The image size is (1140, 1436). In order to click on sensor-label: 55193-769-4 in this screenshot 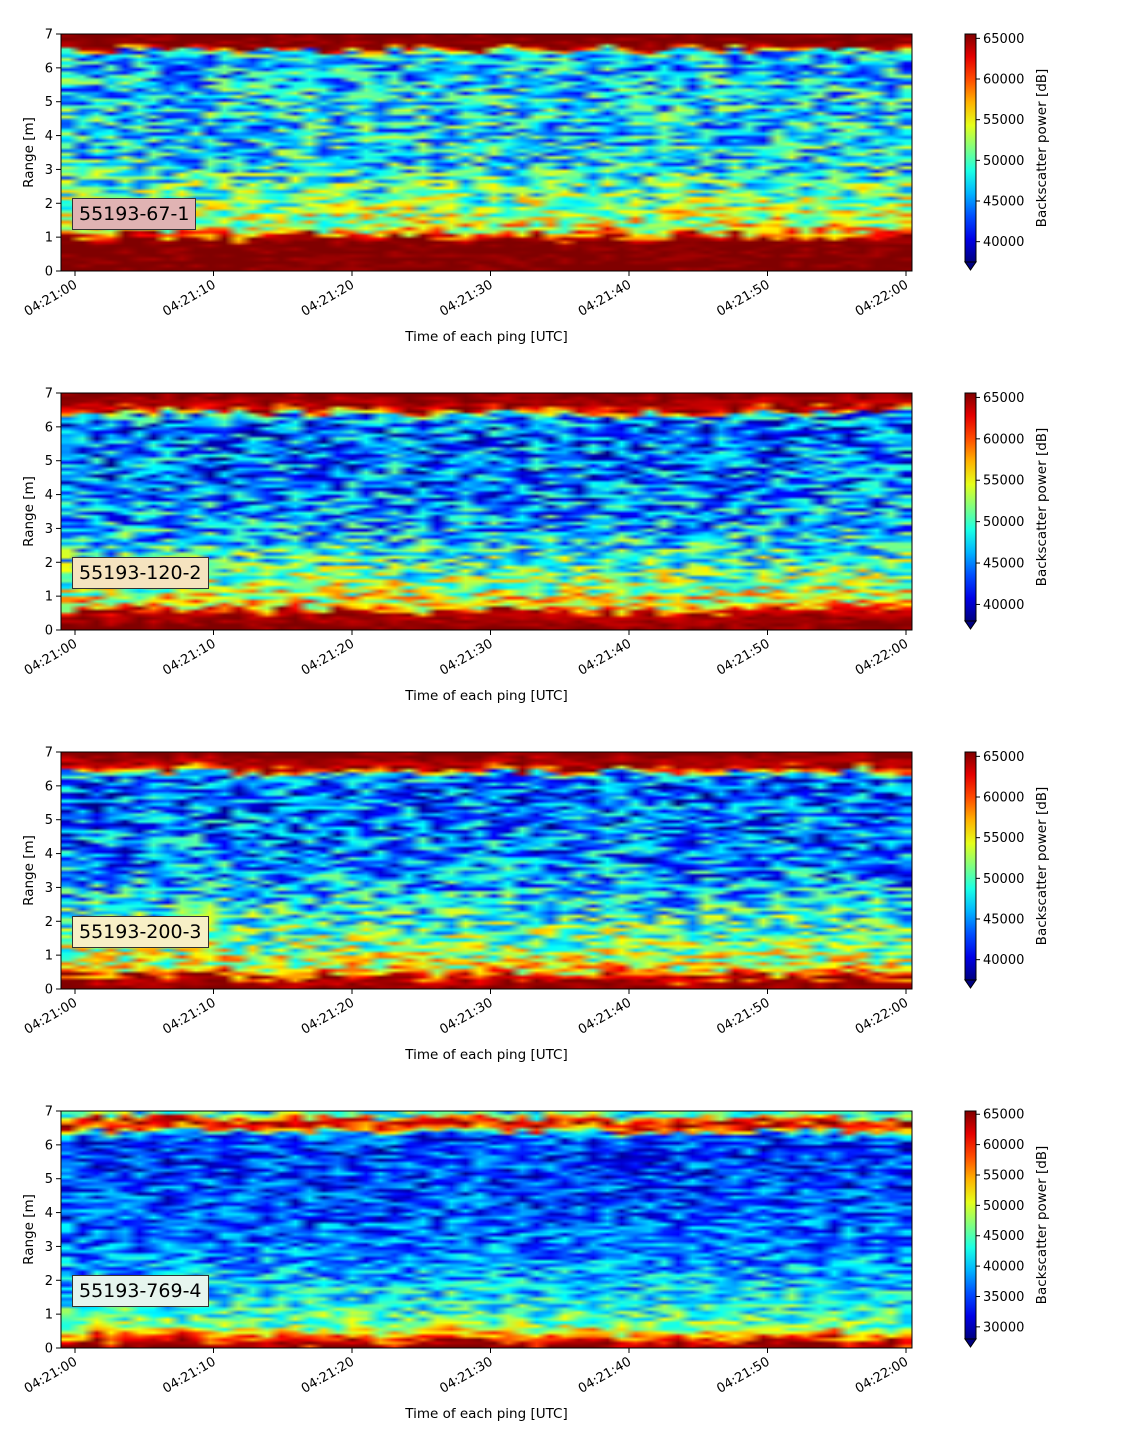, I will do `click(140, 1291)`.